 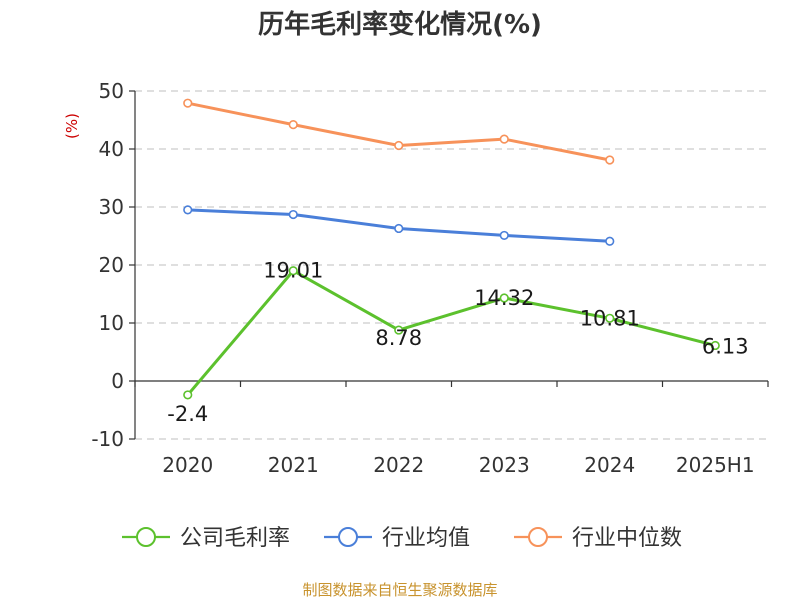 What do you see at coordinates (400, 24) in the screenshot?
I see `chart-title: 历年毛利率变化情况(%)` at bounding box center [400, 24].